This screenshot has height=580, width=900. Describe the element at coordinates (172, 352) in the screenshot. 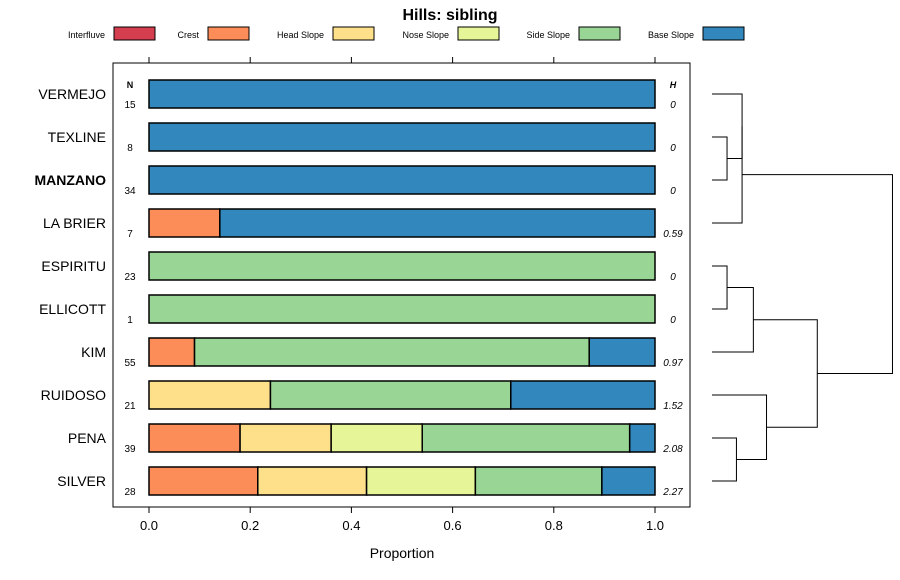

I see `bar-kim-crest` at that location.